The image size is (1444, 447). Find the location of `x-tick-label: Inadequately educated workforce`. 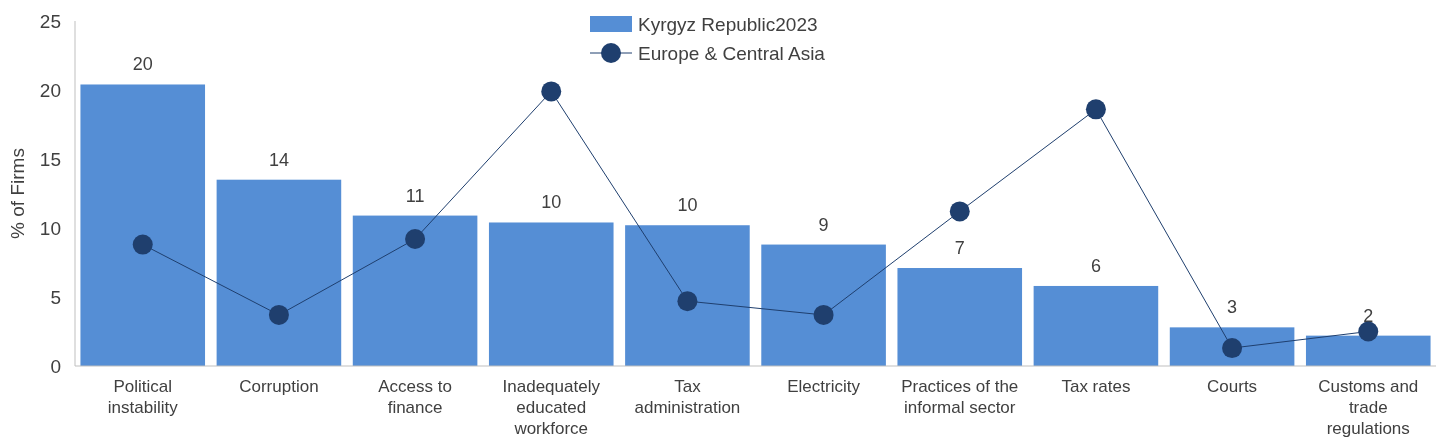

x-tick-label: Inadequately educated workforce is located at coordinates (551, 407).